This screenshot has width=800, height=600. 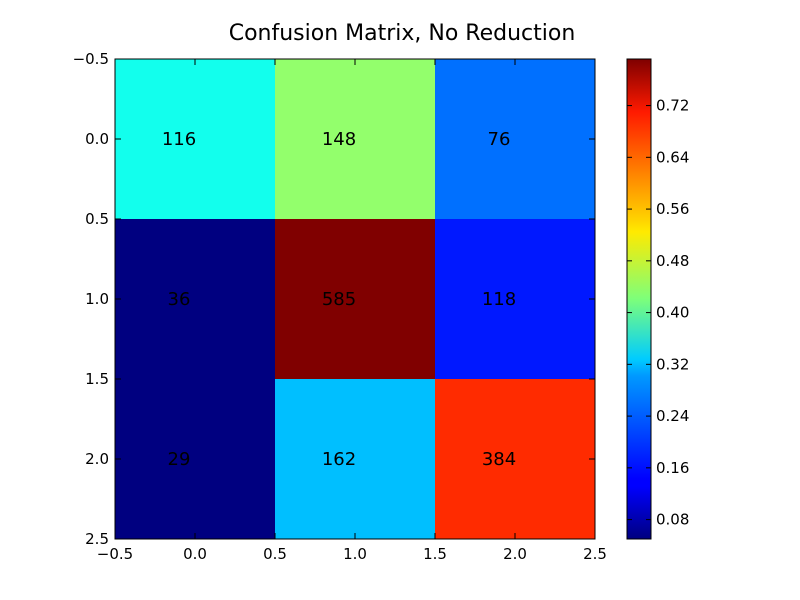 I want to click on x-tick-label: −0.5, so click(x=115, y=554).